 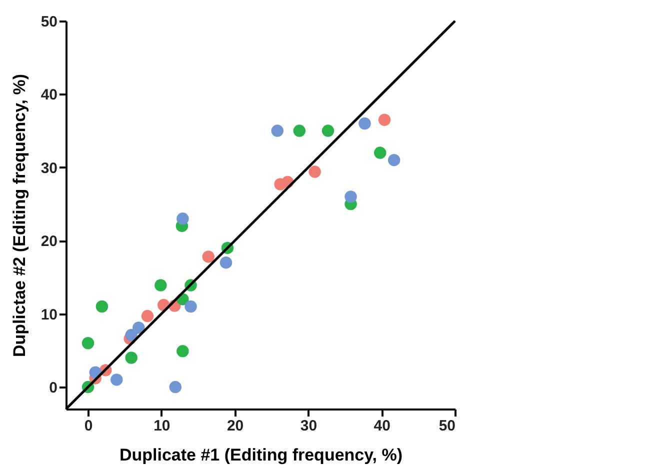 I want to click on y-tick-label: 50, so click(x=49, y=22).